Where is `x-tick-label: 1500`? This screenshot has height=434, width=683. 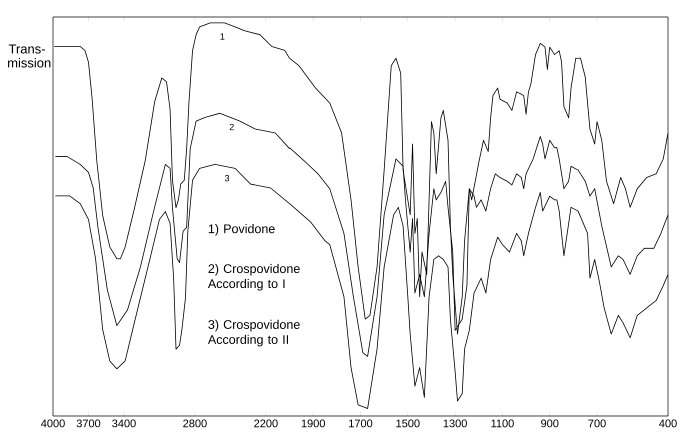
x-tick-label: 1500 is located at coordinates (408, 424).